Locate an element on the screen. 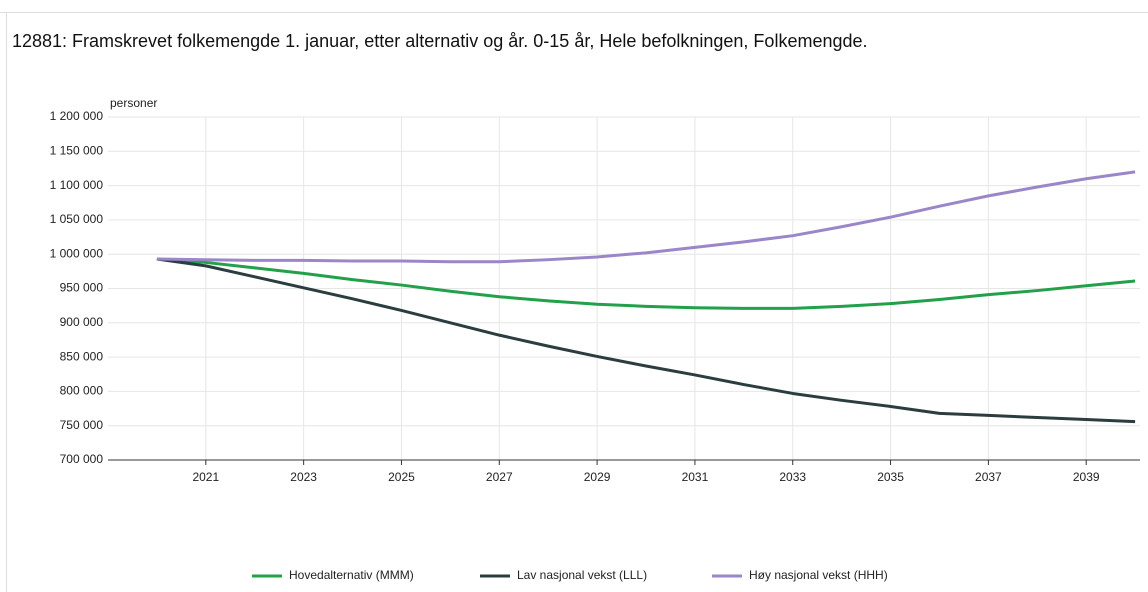 Image resolution: width=1148 pixels, height=592 pixels. y-tick-label: 1 050 000 is located at coordinates (77, 219).